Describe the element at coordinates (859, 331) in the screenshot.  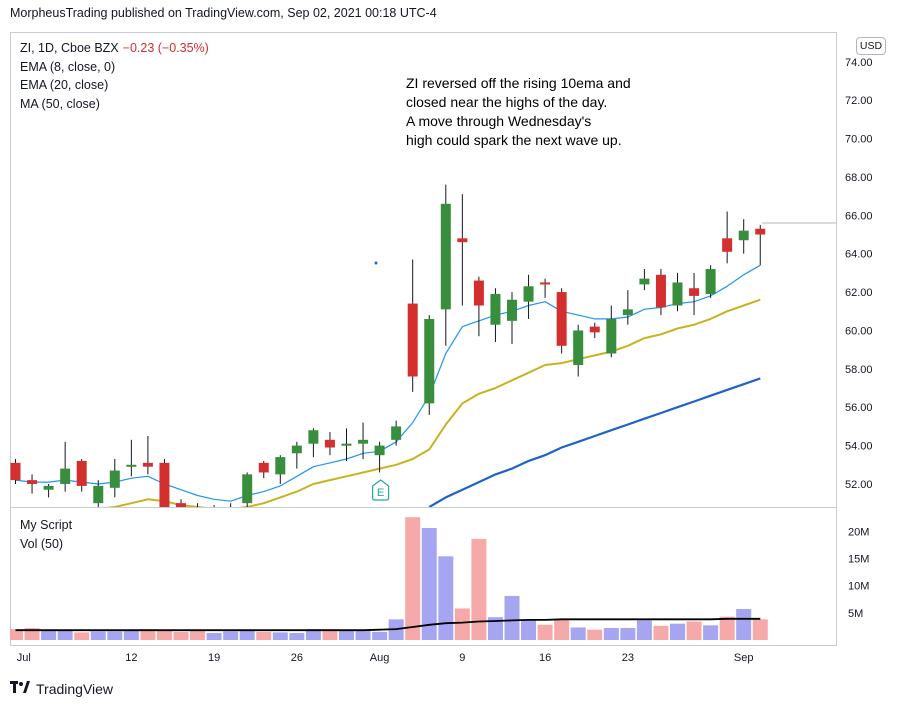
I see `price-tick-label: 60.00` at that location.